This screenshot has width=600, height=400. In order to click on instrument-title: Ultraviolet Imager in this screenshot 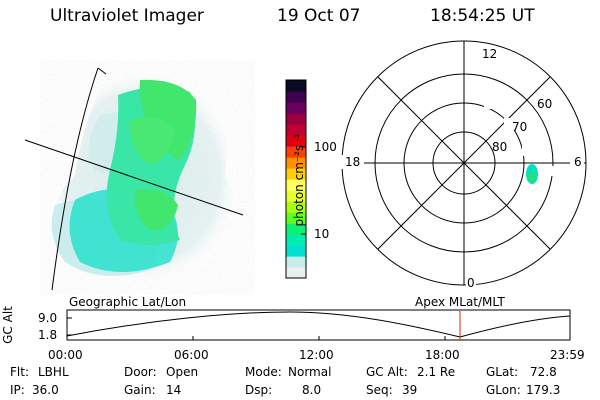, I will do `click(127, 16)`.